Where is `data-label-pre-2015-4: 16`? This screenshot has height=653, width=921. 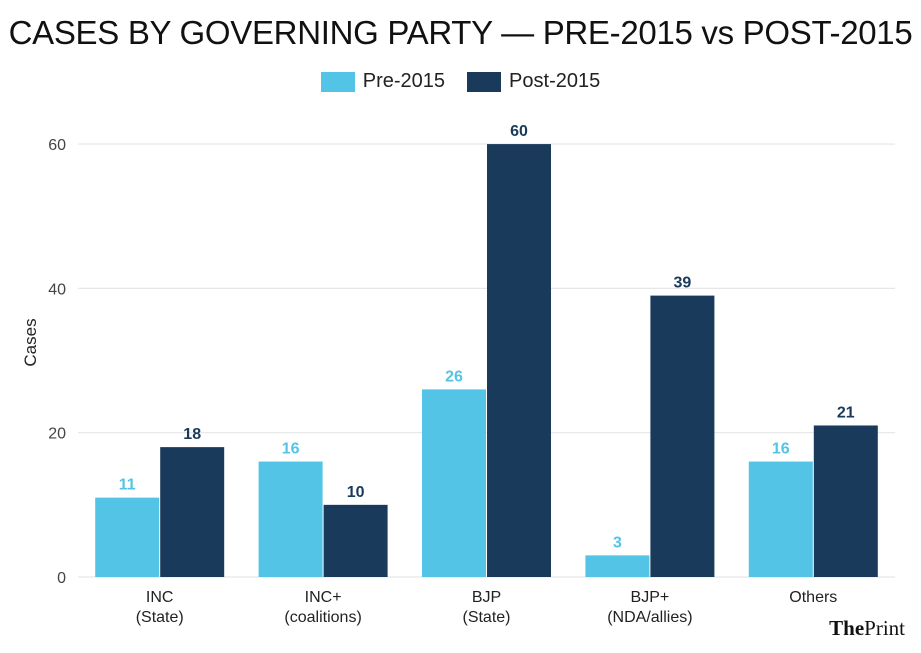 data-label-pre-2015-4: 16 is located at coordinates (781, 449).